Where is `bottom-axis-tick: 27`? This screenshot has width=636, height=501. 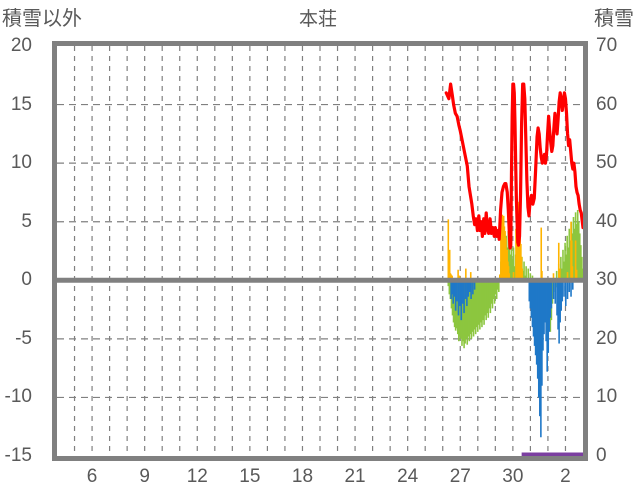
bottom-axis-tick: 27 is located at coordinates (460, 476).